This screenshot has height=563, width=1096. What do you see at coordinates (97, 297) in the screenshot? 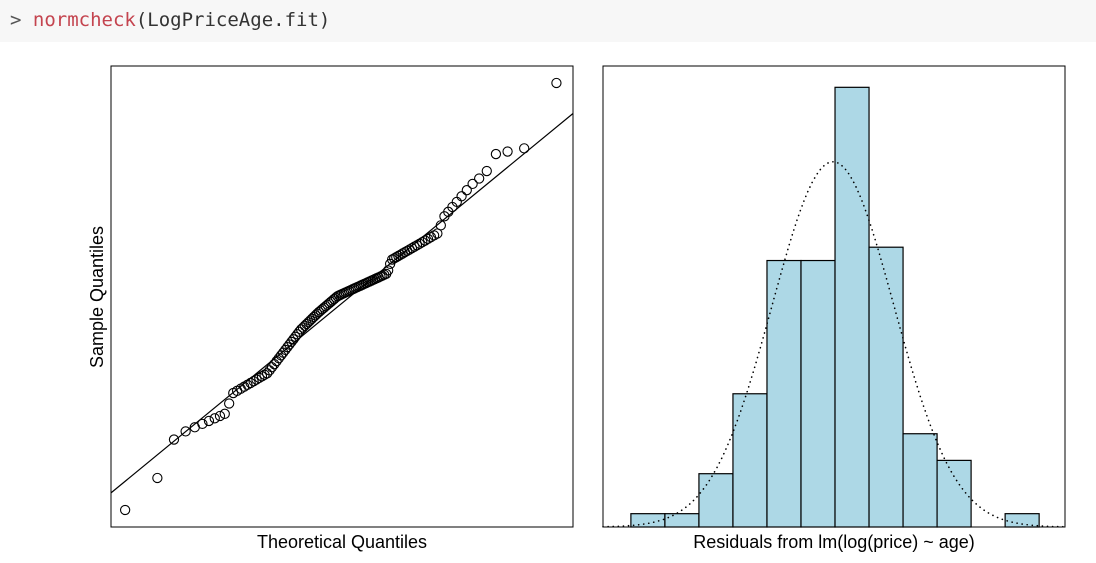
I see `qq-y-axis-label: Sample Quantiles` at bounding box center [97, 297].